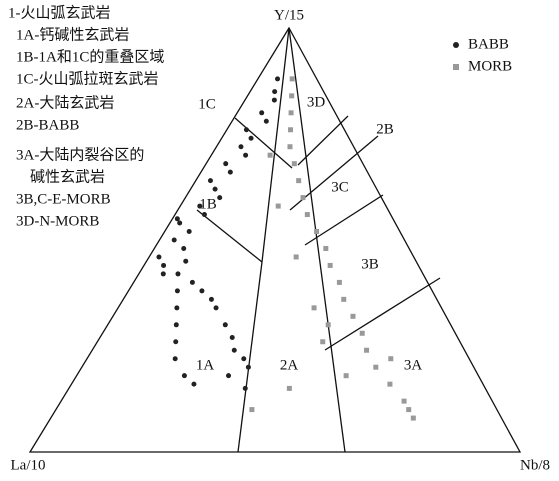 The width and height of the screenshot is (559, 481). What do you see at coordinates (535, 465) in the screenshot?
I see `vertex-label: Nb/8` at bounding box center [535, 465].